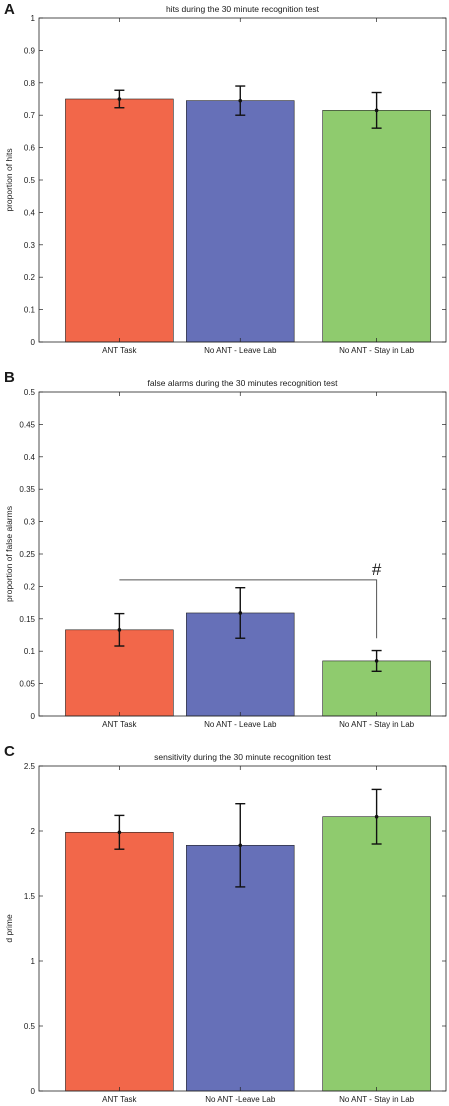 The height and width of the screenshot is (1106, 449). I want to click on panel-letter: A, so click(9, 9).